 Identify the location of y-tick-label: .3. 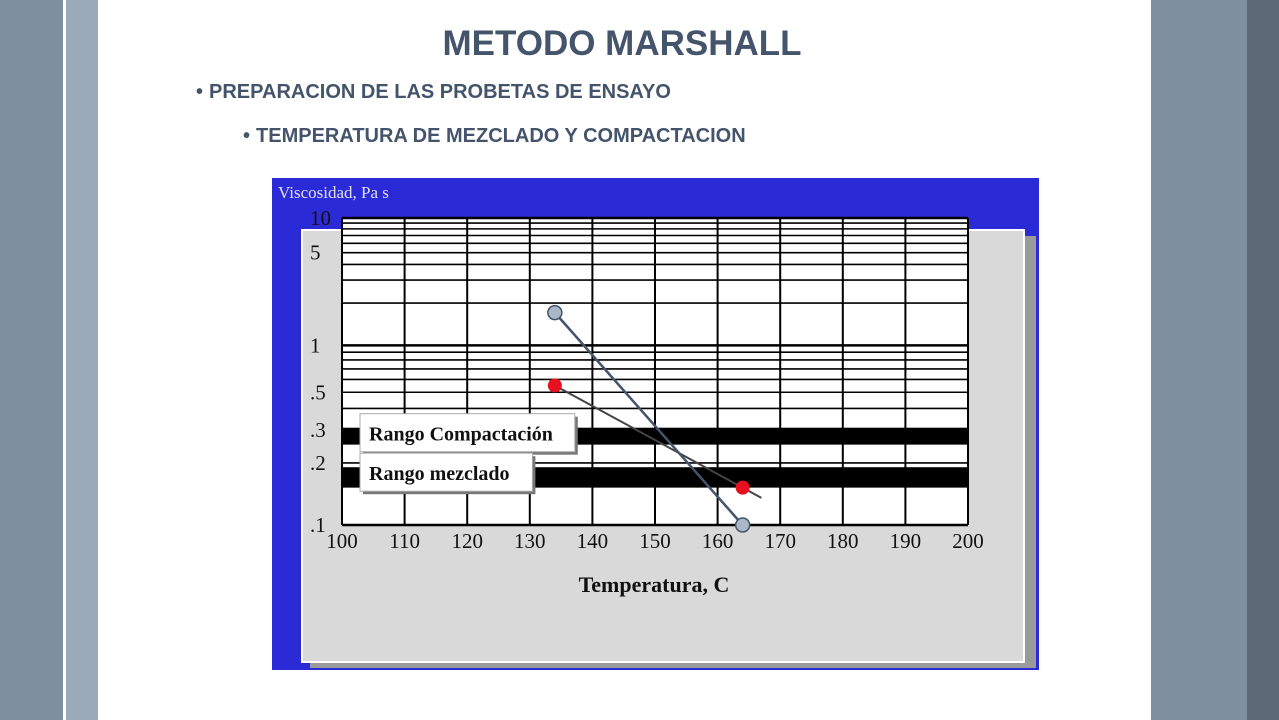
(318, 430).